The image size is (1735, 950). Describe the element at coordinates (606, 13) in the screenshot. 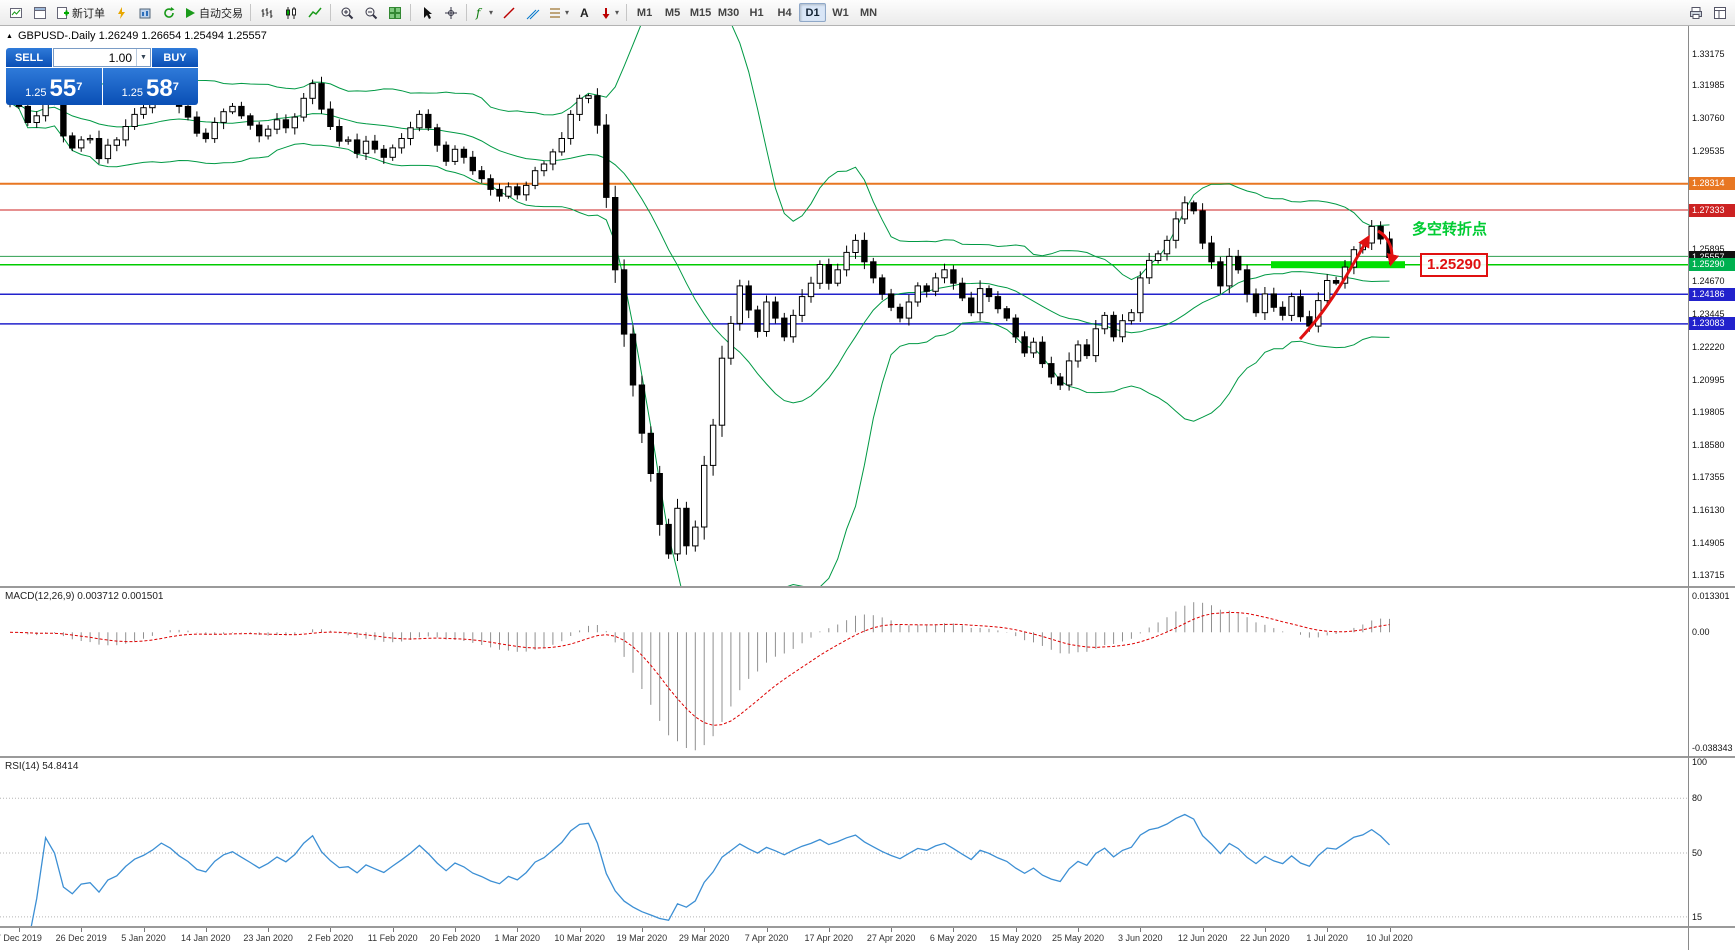

I see `arrows-icon` at that location.